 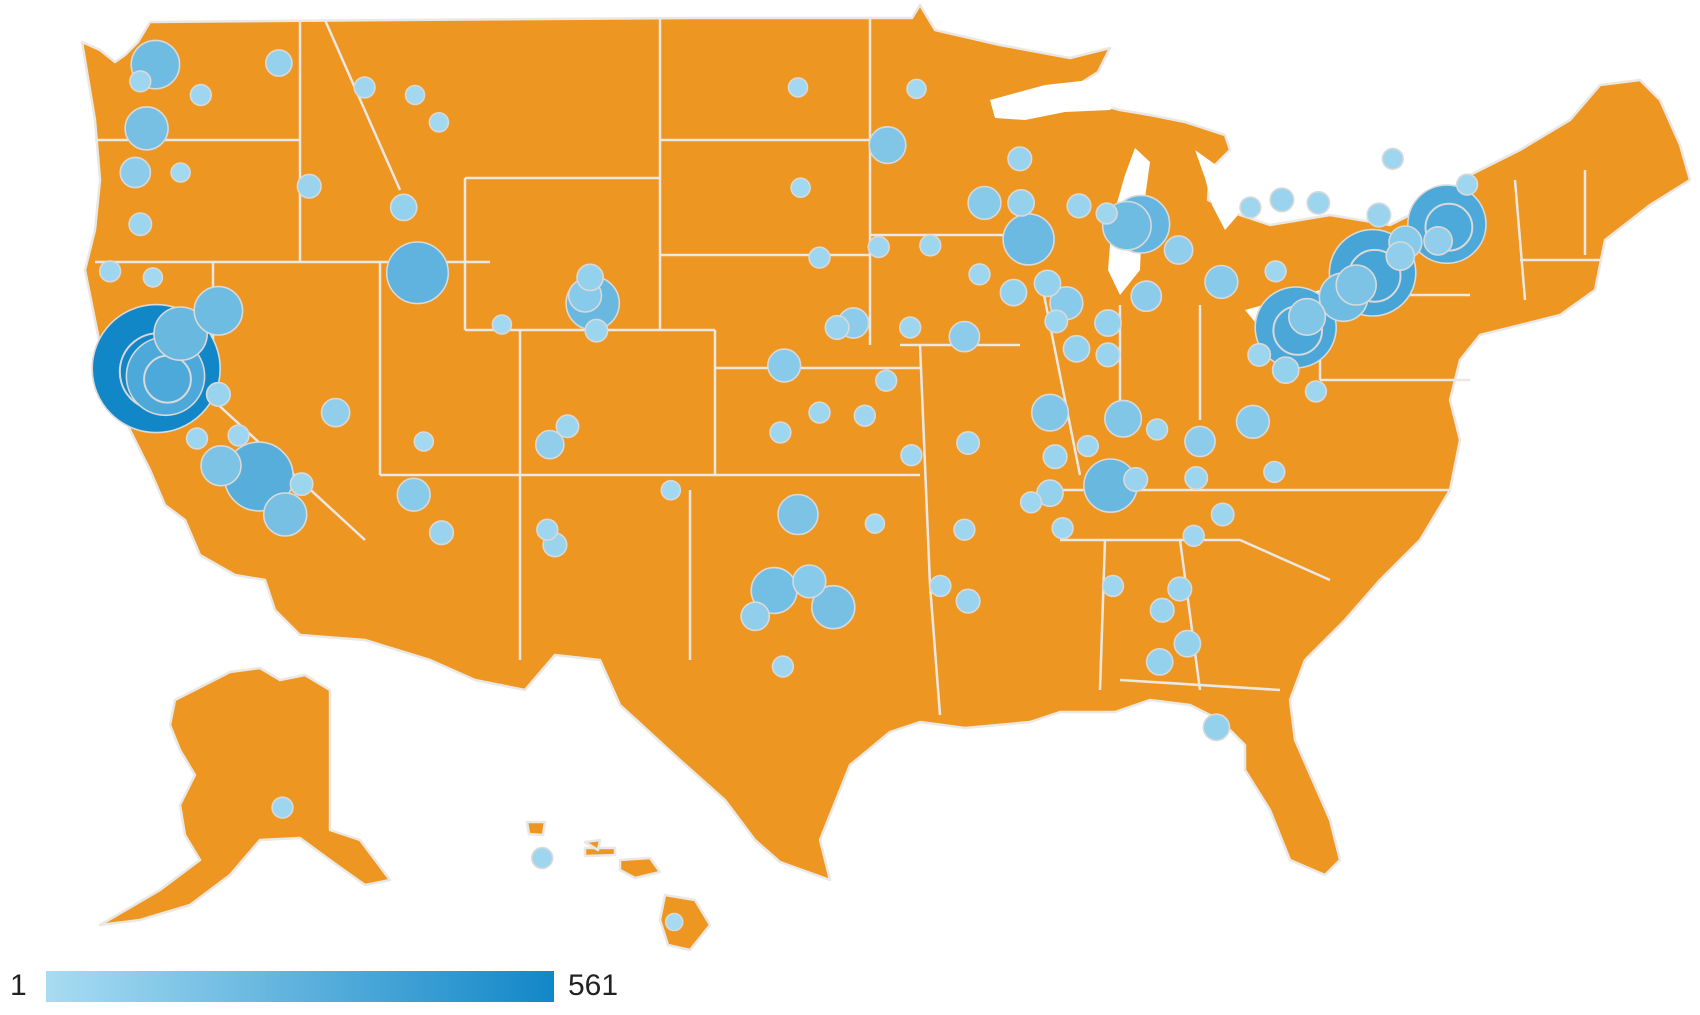 I want to click on city-bubble-green-bay, so click(x=1020, y=159).